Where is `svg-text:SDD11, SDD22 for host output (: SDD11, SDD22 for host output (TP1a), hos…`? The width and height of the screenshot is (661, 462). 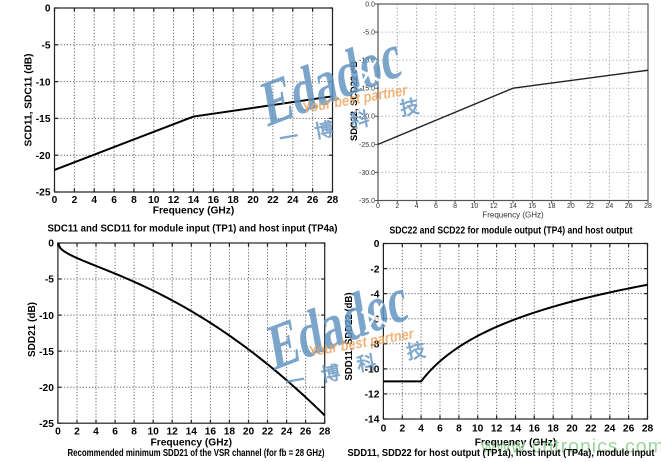 svg-text:SDD11, SDD22 for host output (: SDD11, SDD22 for host output (TP1a), hos… is located at coordinates (502, 453).